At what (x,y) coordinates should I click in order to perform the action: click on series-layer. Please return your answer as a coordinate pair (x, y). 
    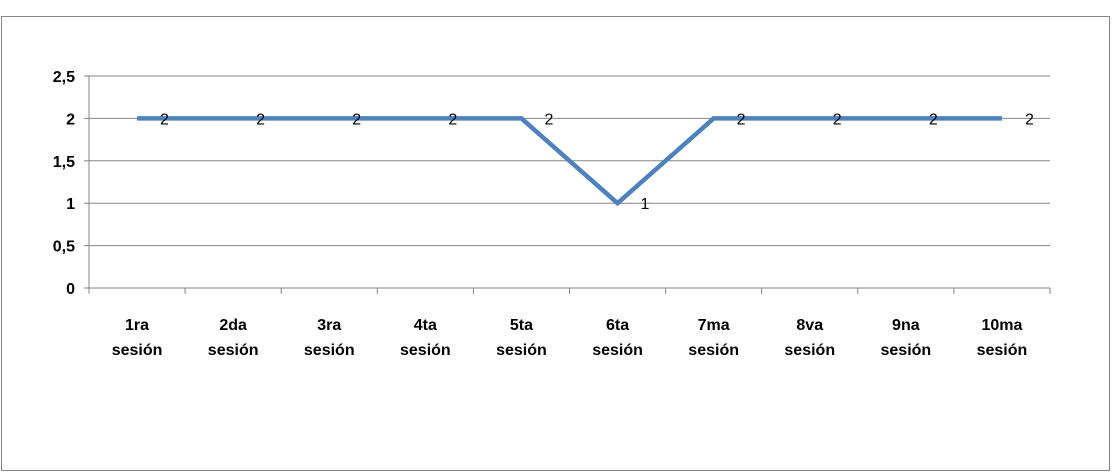
    Looking at the image, I should click on (569, 161).